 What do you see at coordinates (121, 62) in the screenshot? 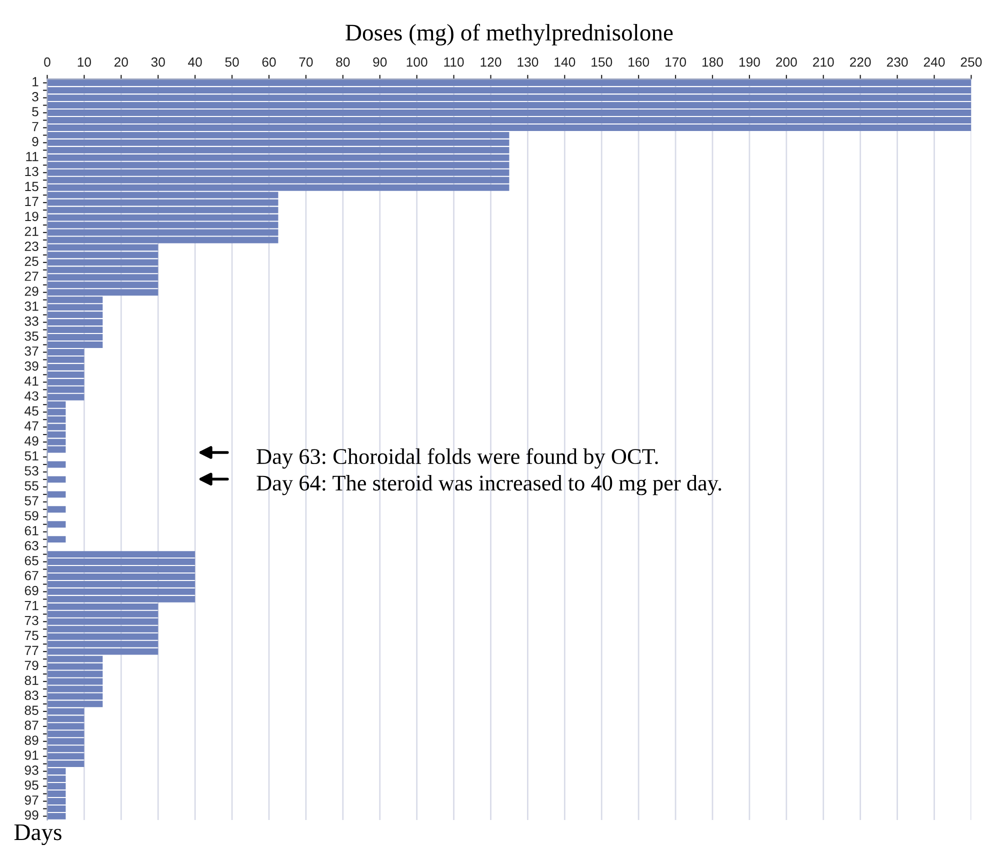
I see `x-tick-label: 20` at bounding box center [121, 62].